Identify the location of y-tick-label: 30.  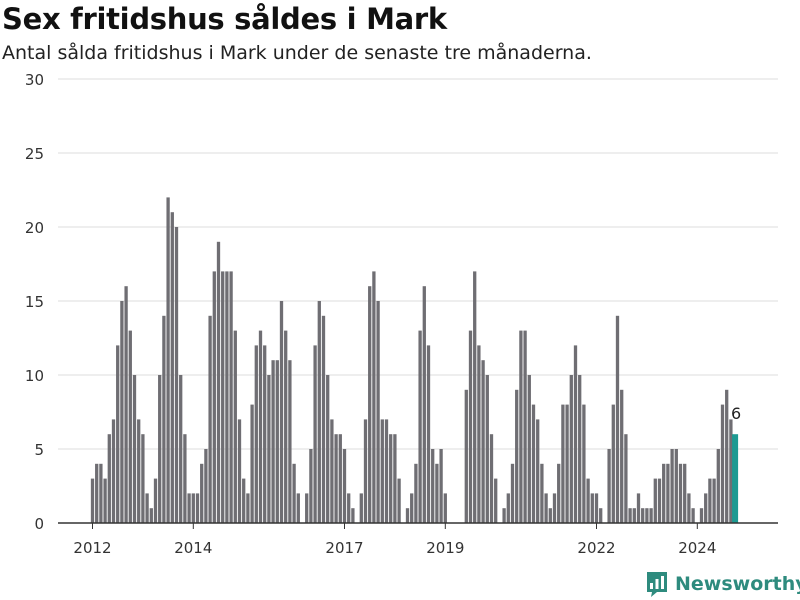
(34, 80).